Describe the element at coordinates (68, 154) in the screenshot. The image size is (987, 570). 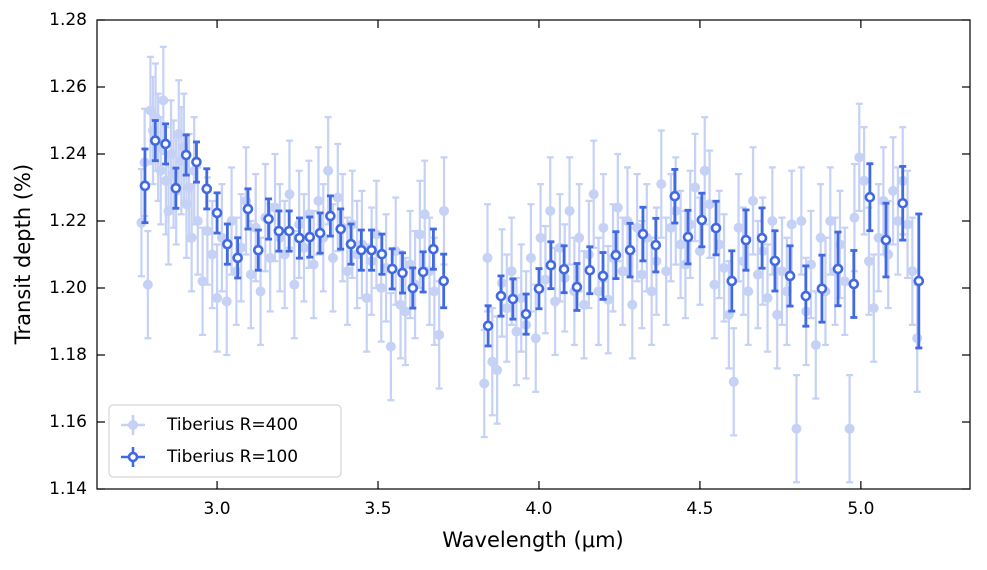
I see `y-tick-label: 1.24` at that location.